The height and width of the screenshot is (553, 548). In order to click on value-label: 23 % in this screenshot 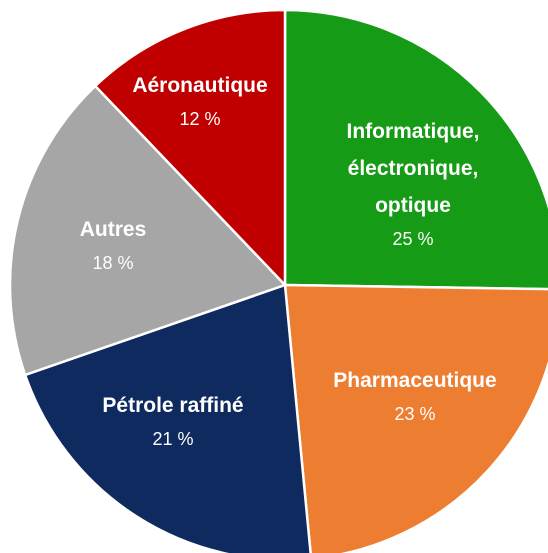, I will do `click(415, 414)`.